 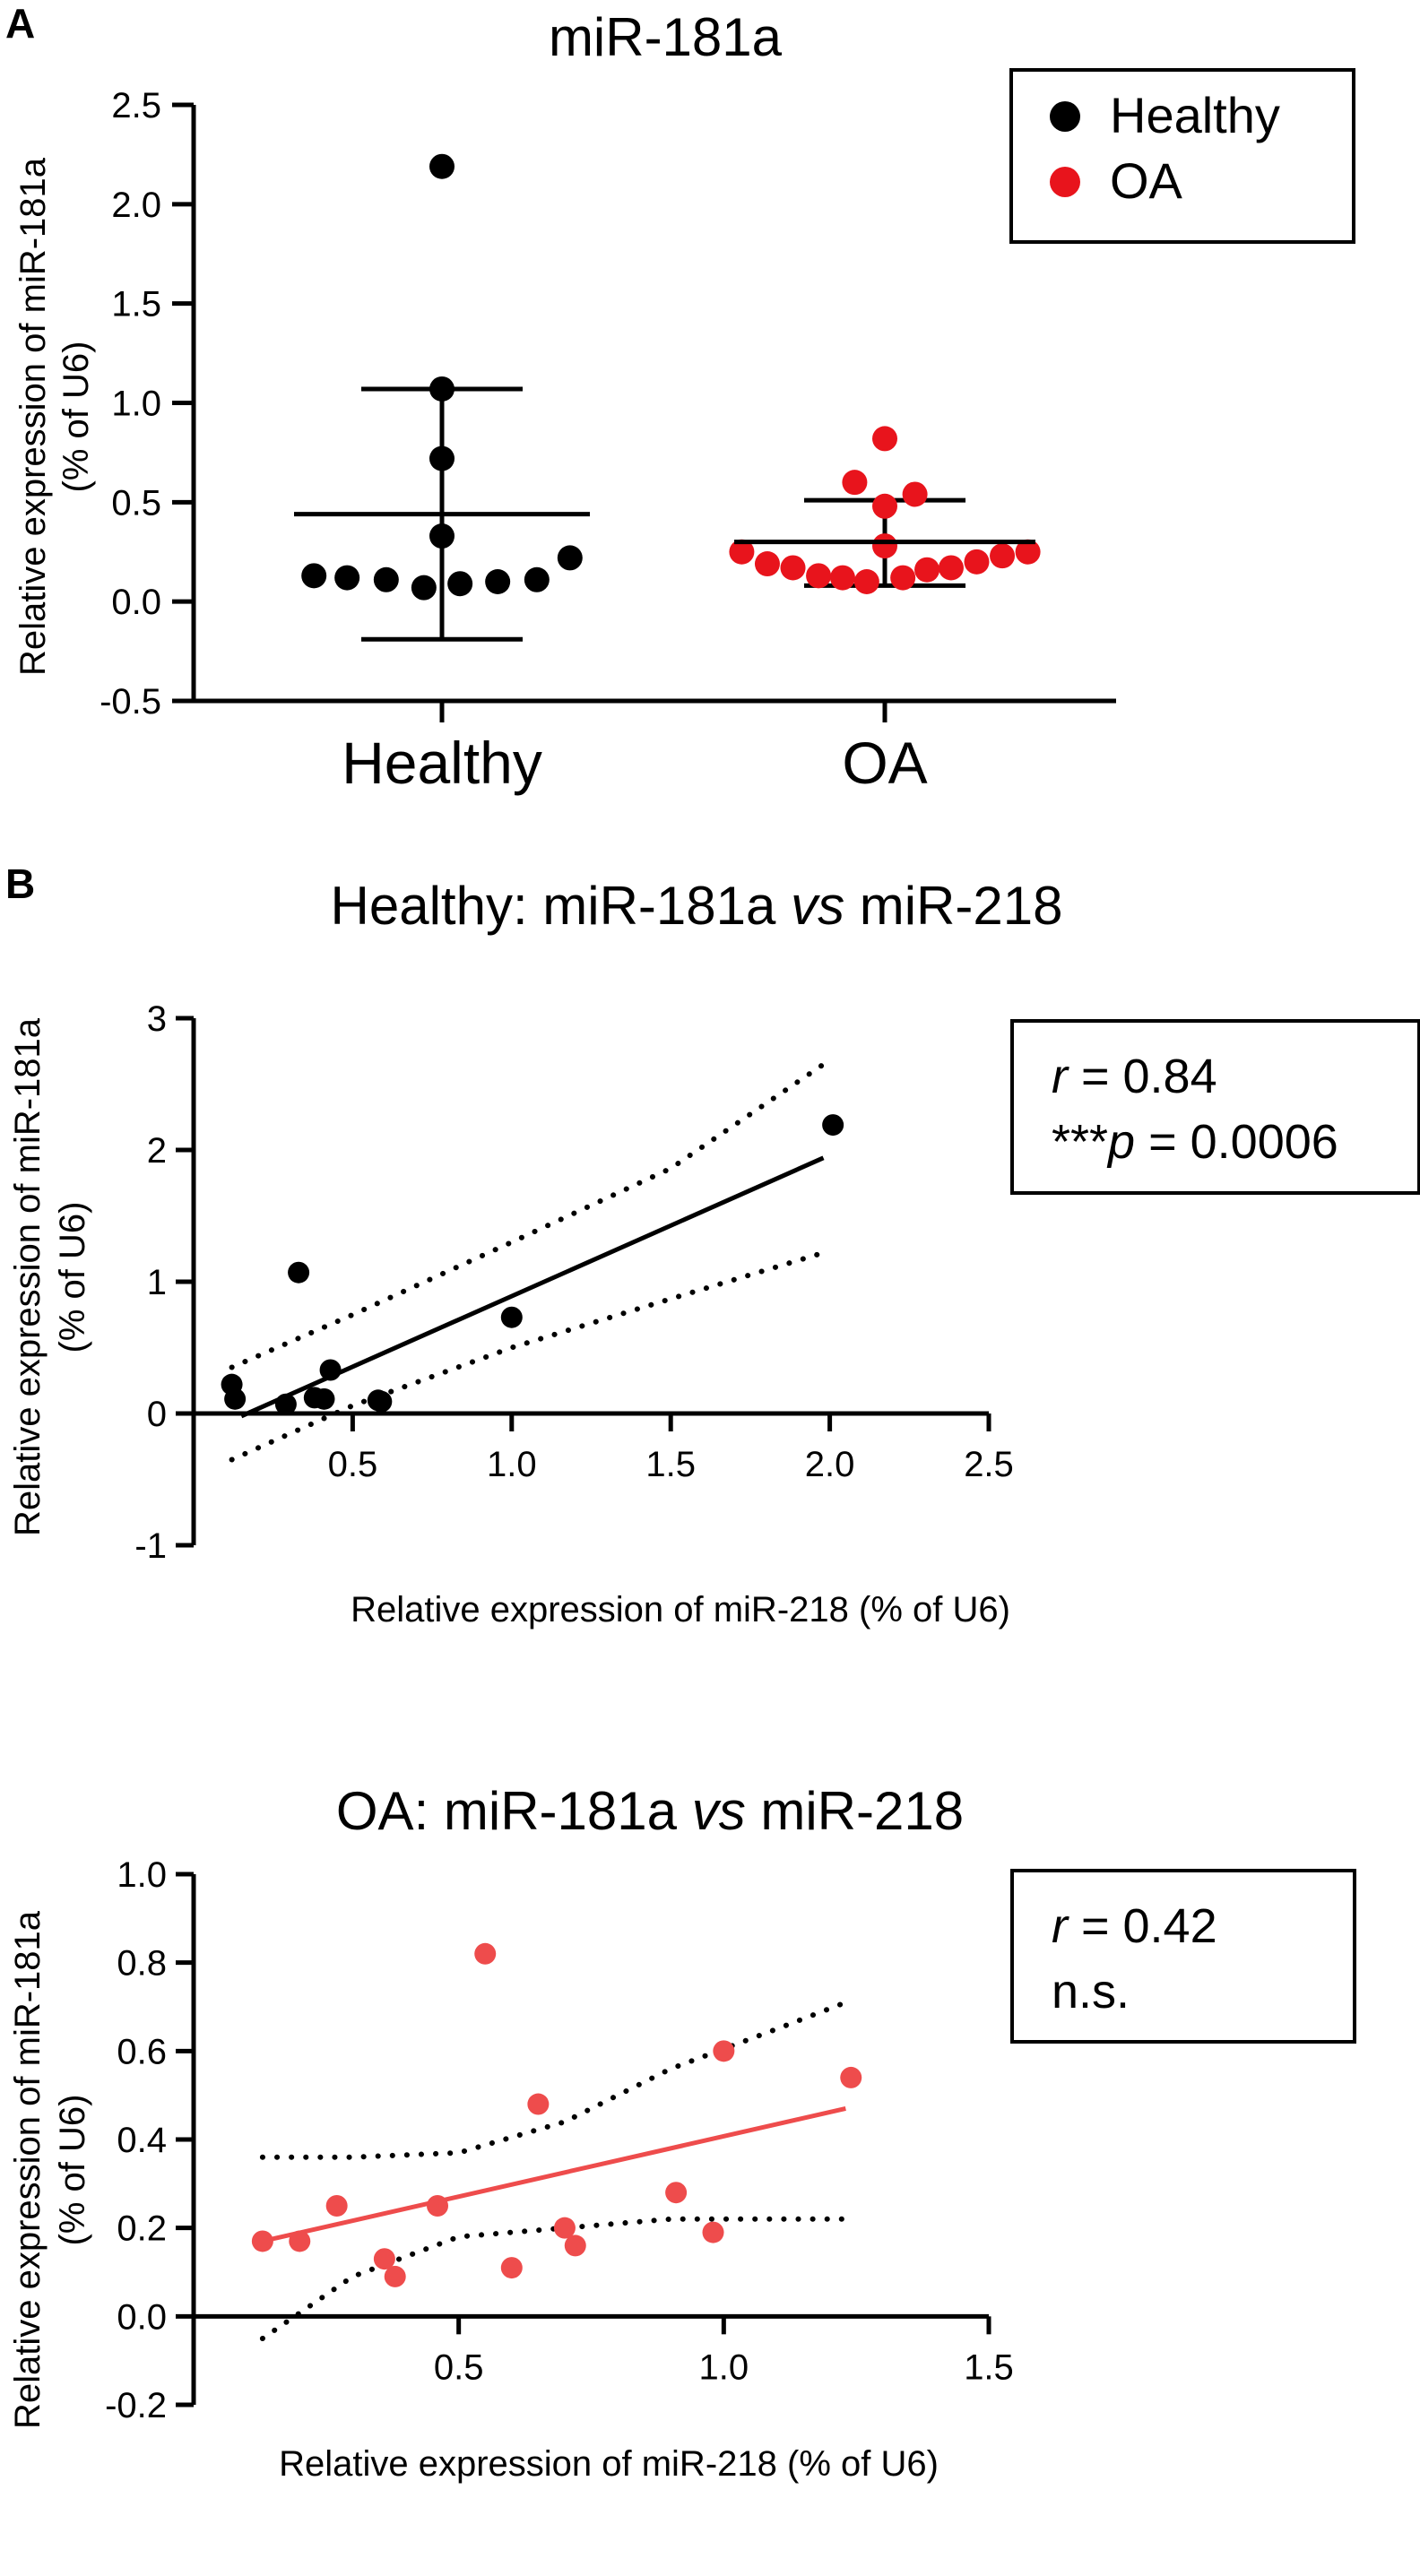 What do you see at coordinates (142, 2140) in the screenshot?
I see `chart-b2-ytick-label: 0.4` at bounding box center [142, 2140].